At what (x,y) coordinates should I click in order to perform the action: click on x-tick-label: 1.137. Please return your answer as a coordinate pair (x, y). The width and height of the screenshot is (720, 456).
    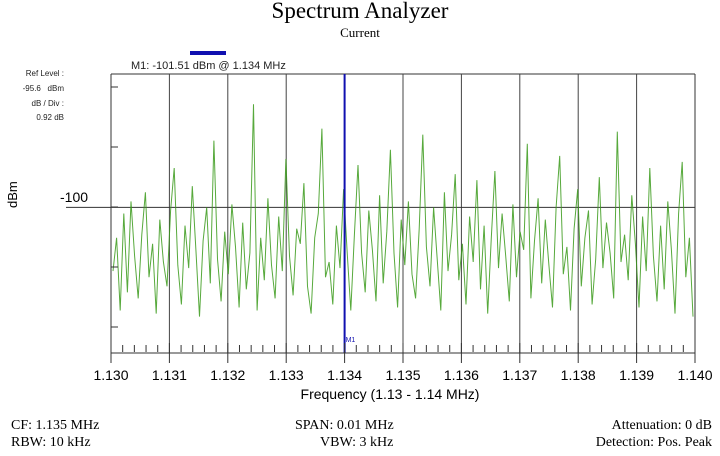
    Looking at the image, I should click on (520, 375).